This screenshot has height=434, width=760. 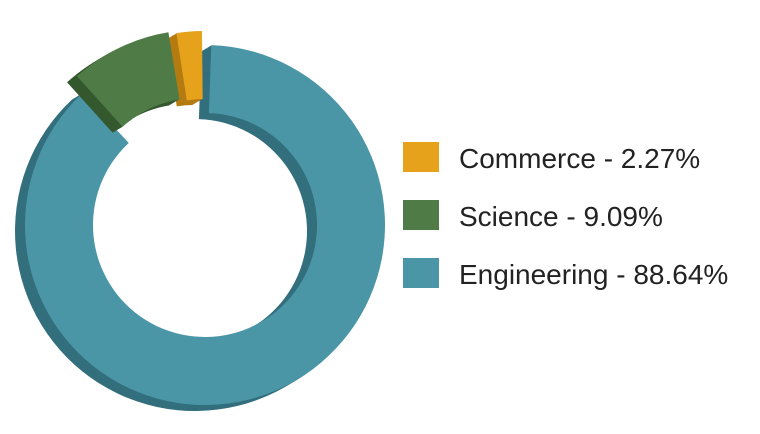 I want to click on legend-item-science: Science - 9.09%, so click(x=533, y=216).